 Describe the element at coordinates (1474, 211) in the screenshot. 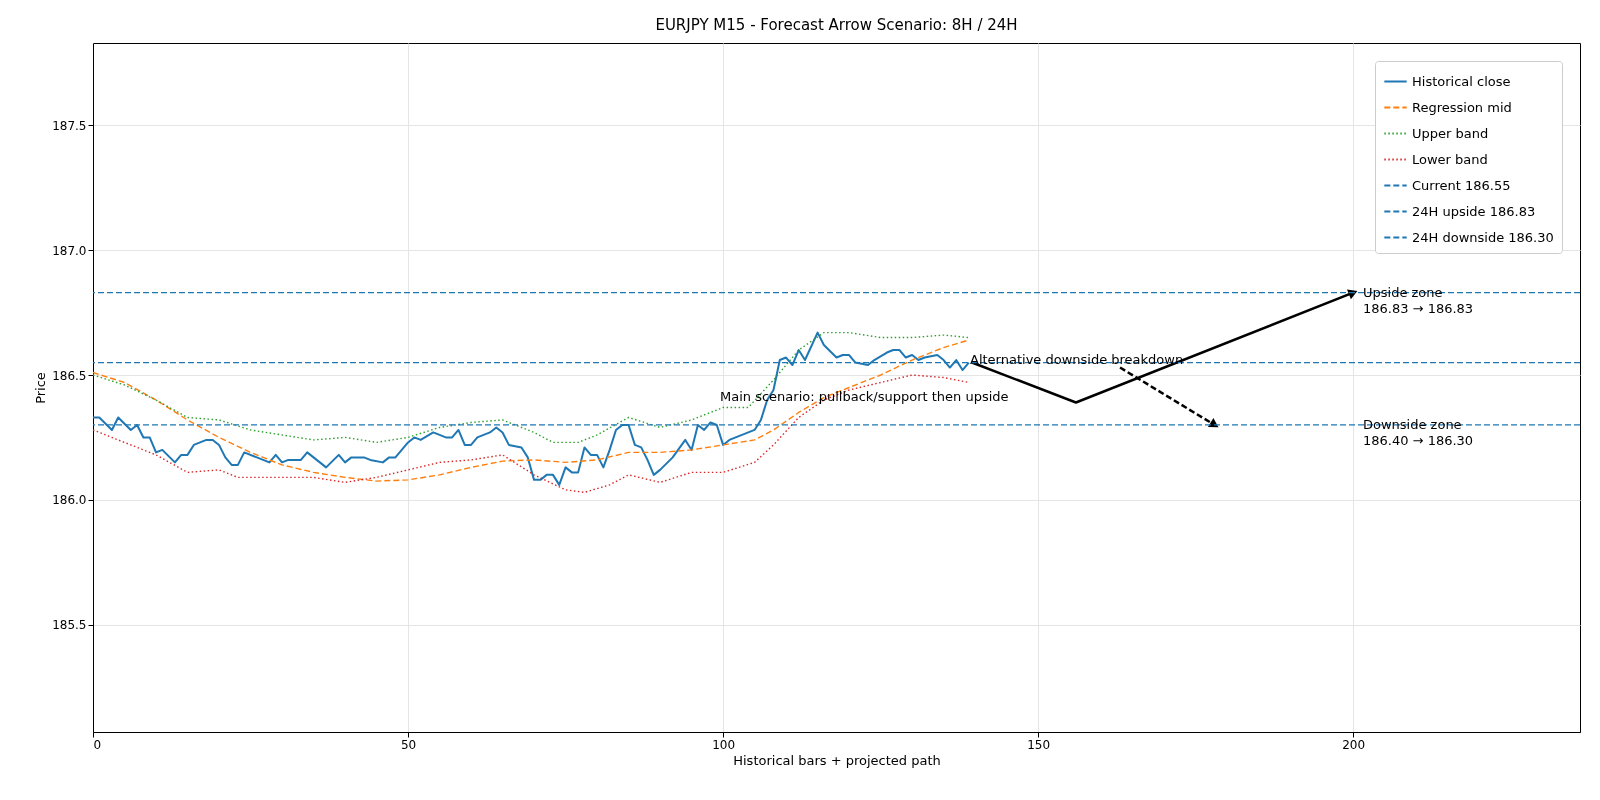

I see `legend-label: 24H upside 186.83` at that location.